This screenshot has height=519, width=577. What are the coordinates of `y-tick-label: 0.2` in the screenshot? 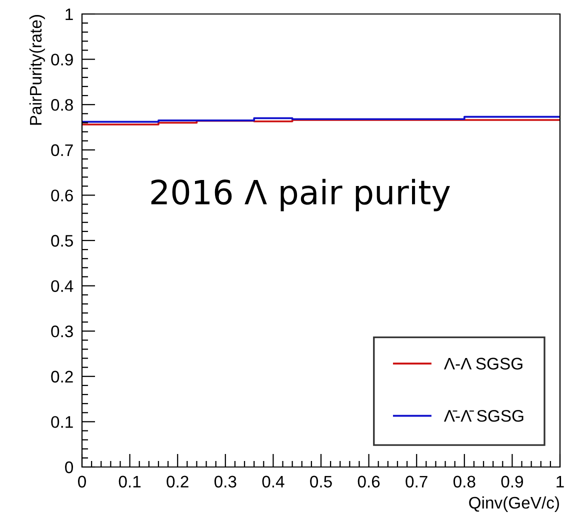 It's located at (62, 376).